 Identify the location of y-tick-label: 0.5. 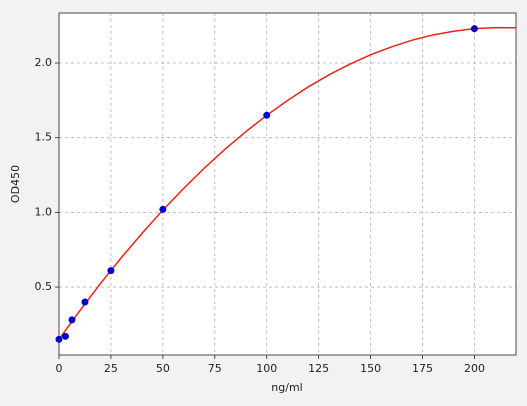
(44, 286).